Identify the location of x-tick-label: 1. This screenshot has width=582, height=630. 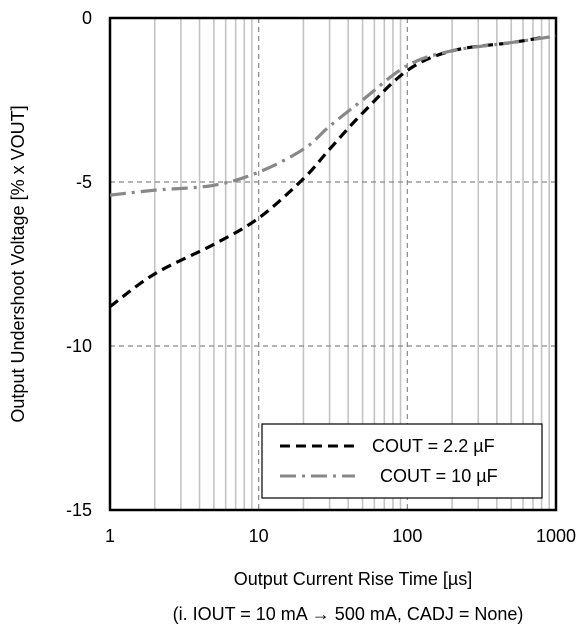
(110, 536).